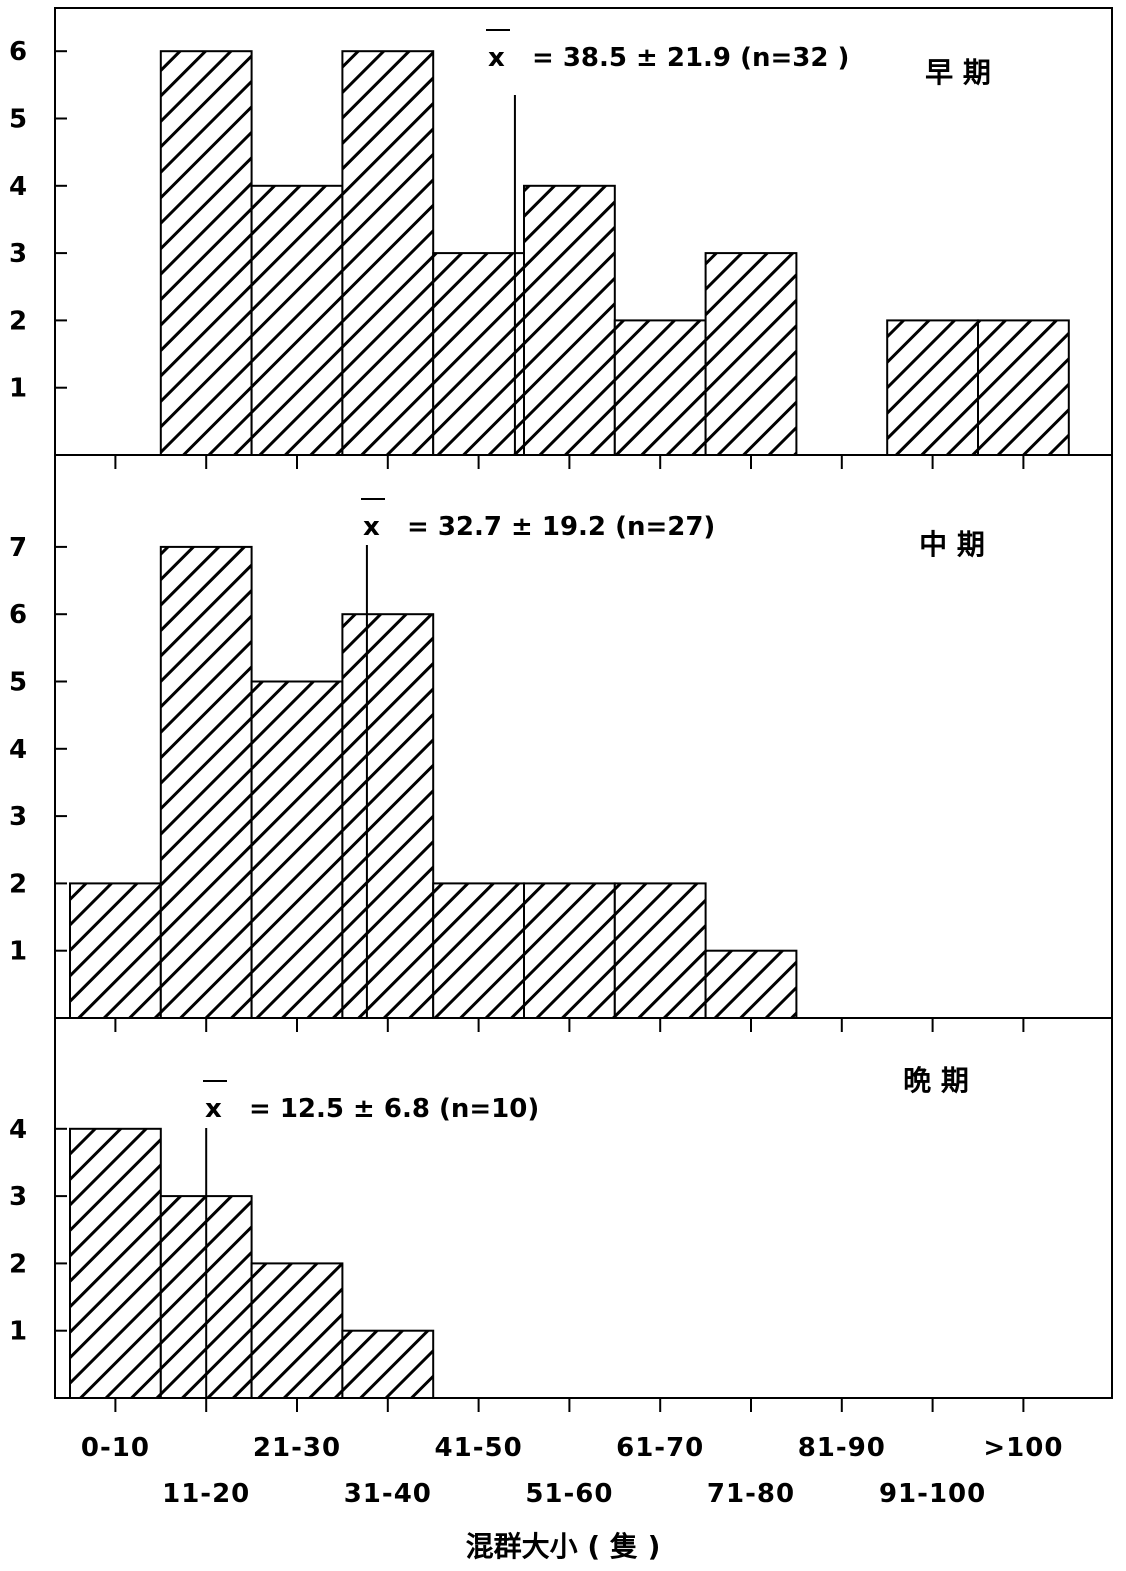  Describe the element at coordinates (18, 548) in the screenshot. I see `y-tick-label: 7` at that location.